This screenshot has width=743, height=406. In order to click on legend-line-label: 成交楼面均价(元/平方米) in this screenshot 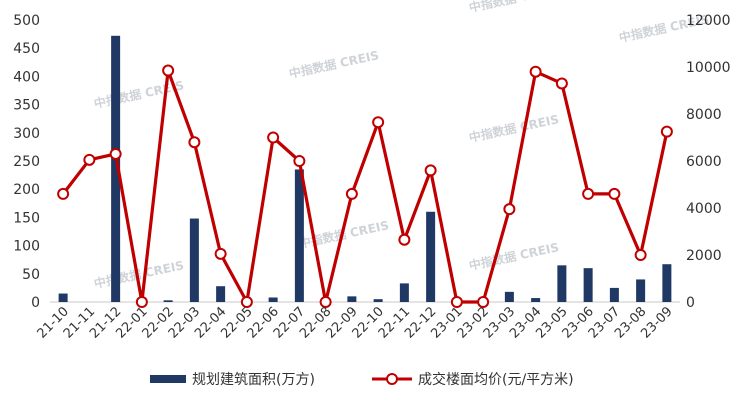, I will do `click(496, 379)`.